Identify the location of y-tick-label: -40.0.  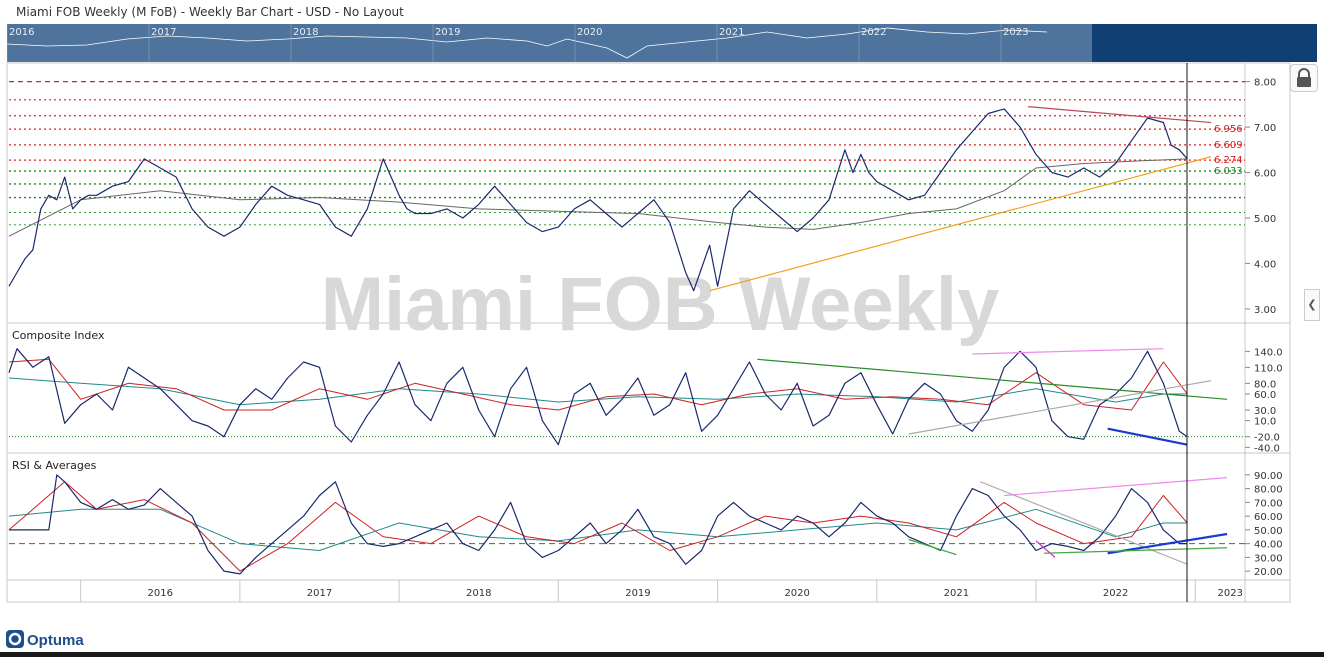
(1267, 448).